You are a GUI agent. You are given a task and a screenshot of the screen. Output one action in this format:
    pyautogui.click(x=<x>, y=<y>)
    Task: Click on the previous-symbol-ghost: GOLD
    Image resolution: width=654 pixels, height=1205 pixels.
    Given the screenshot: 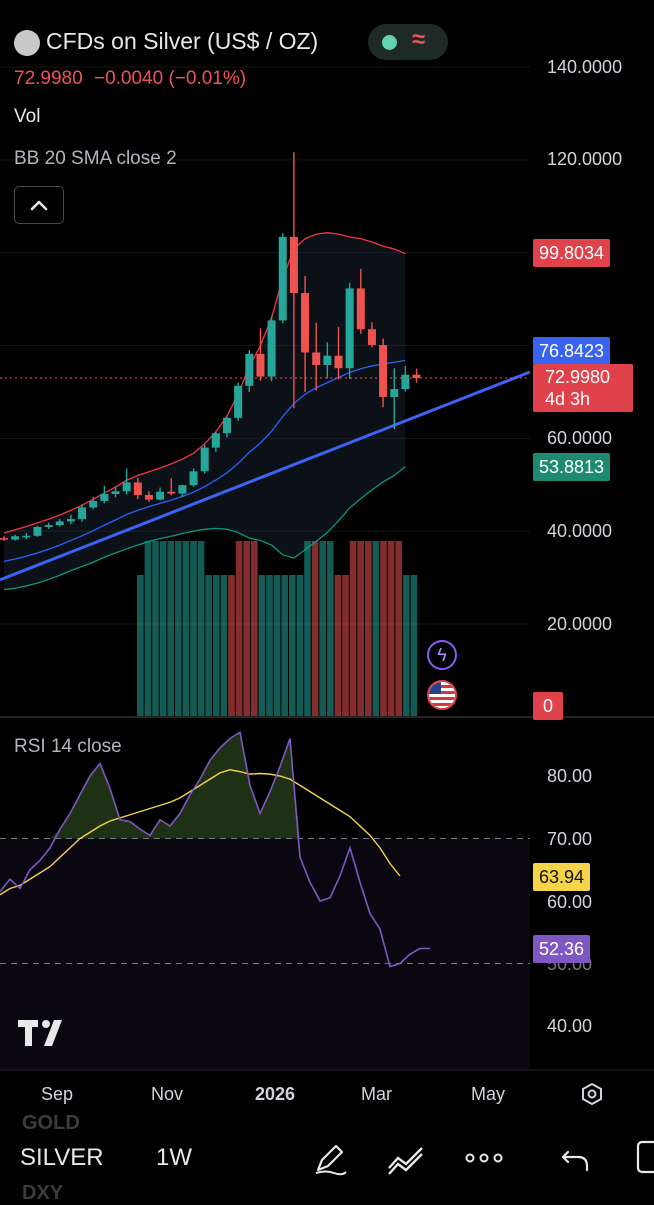 What is the action you would take?
    pyautogui.click(x=51, y=1123)
    